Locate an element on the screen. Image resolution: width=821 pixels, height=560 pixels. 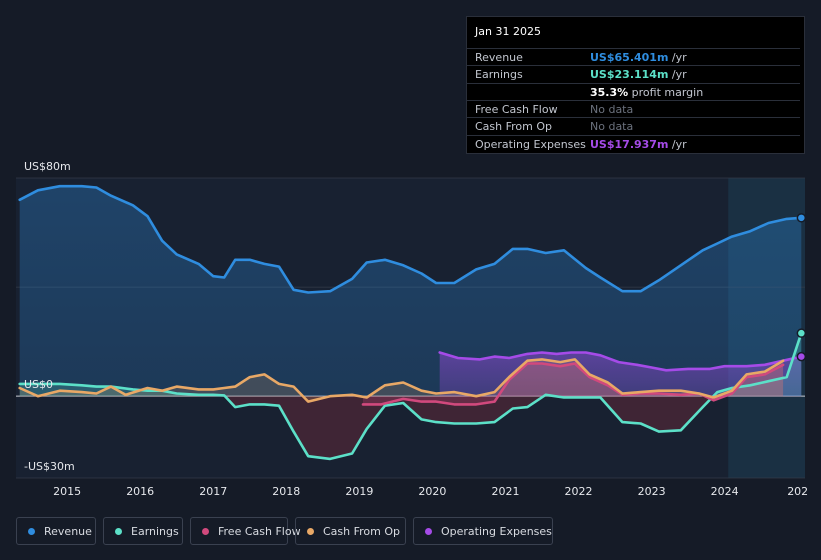
cash-from-op-area is located at coordinates (401, 380).